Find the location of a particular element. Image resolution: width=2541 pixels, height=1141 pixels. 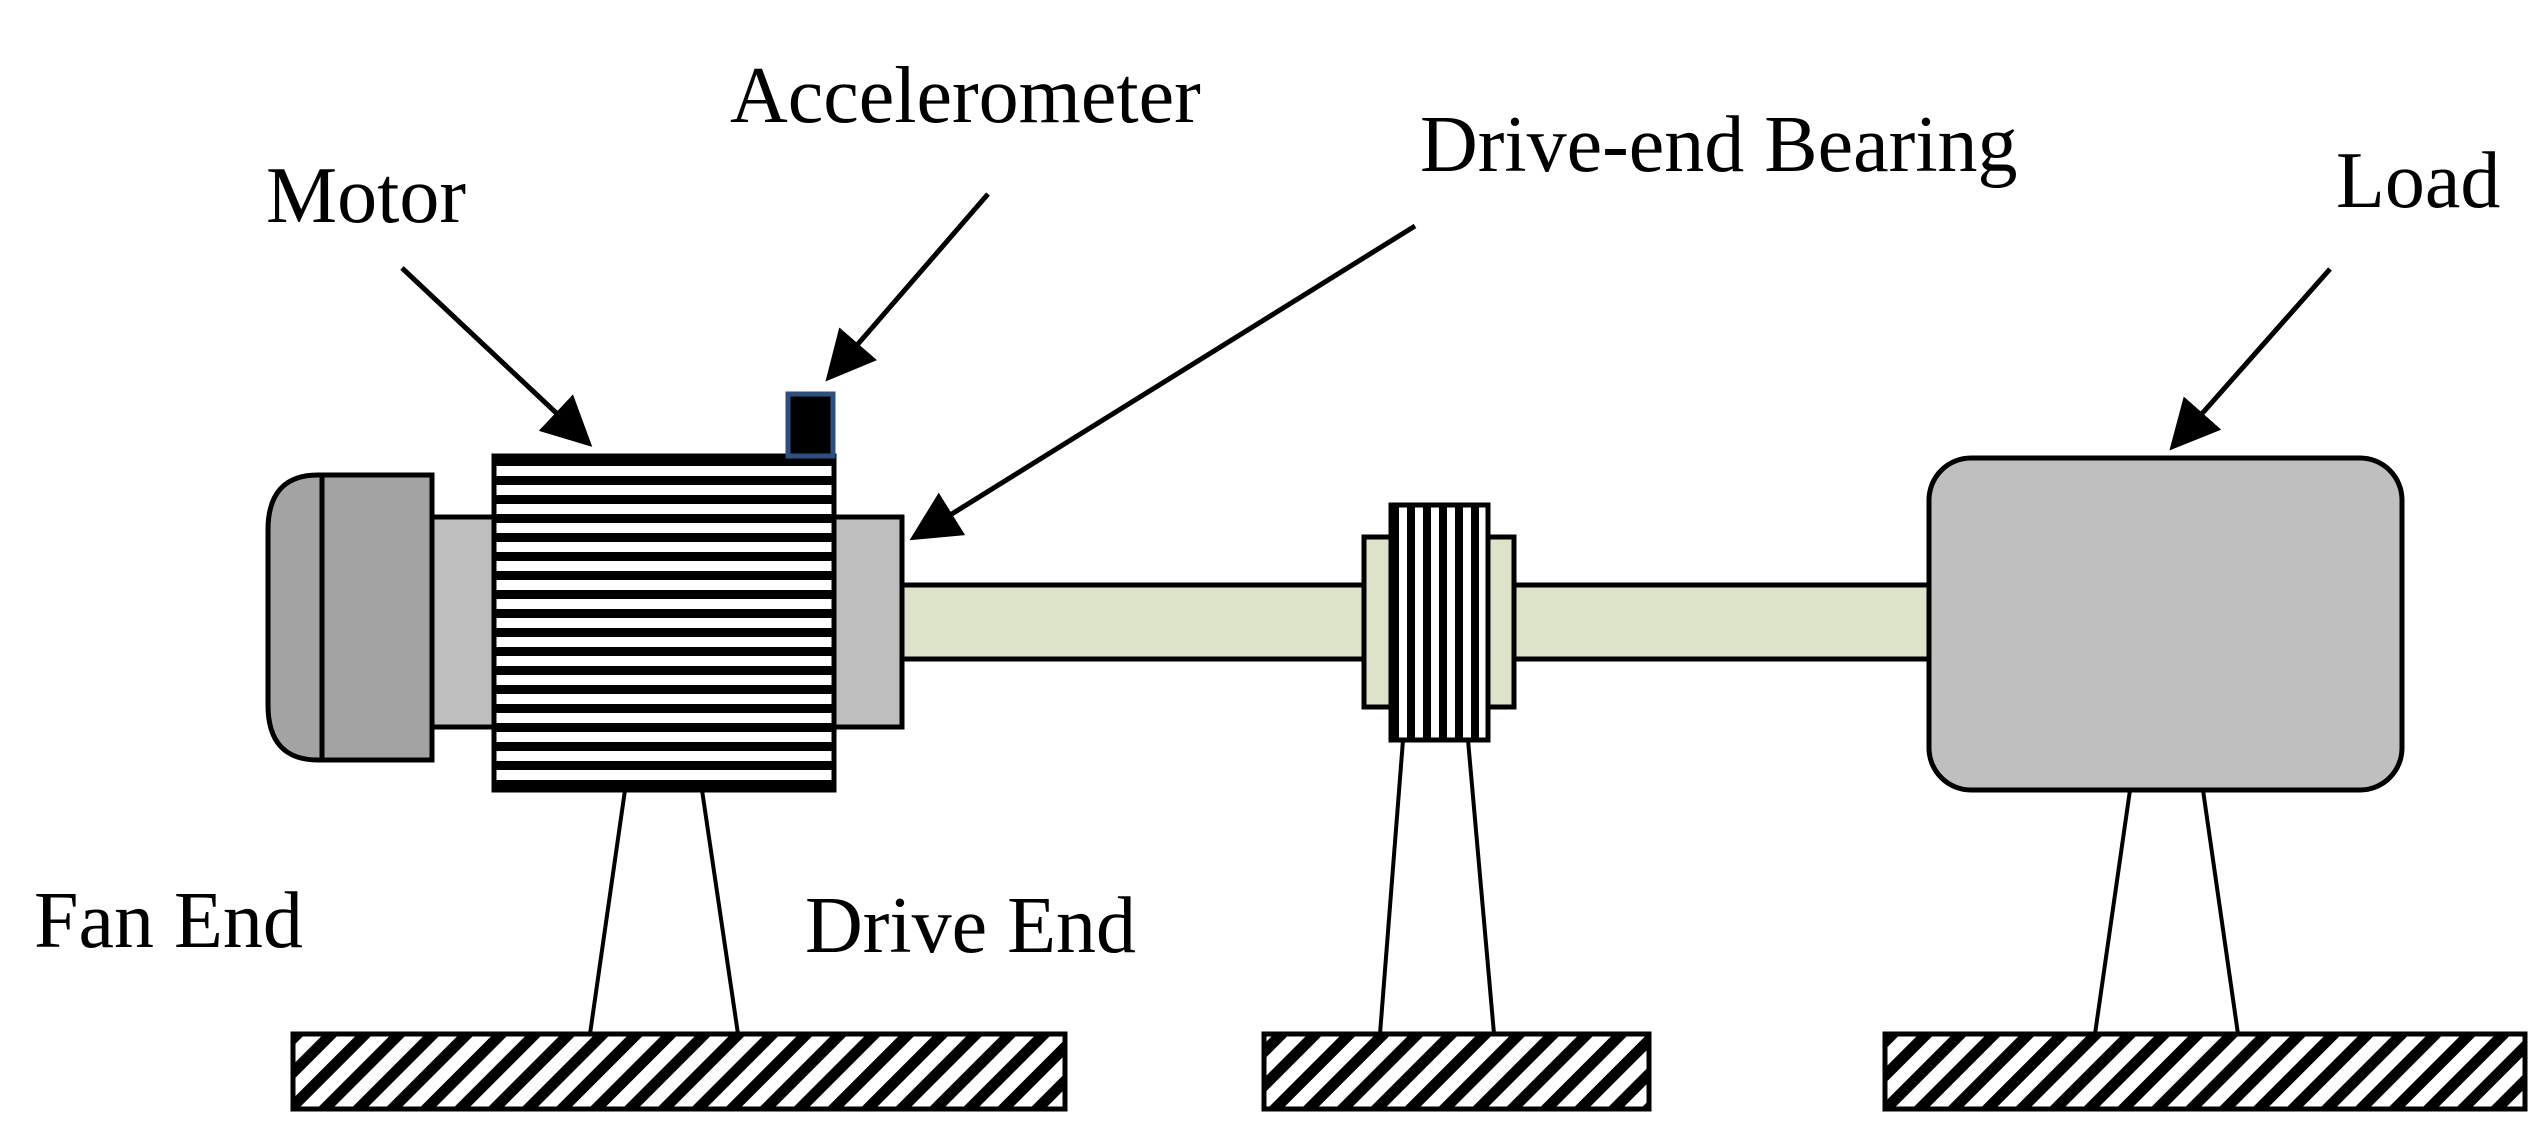

accelerometer-arrow is located at coordinates (907, 287).